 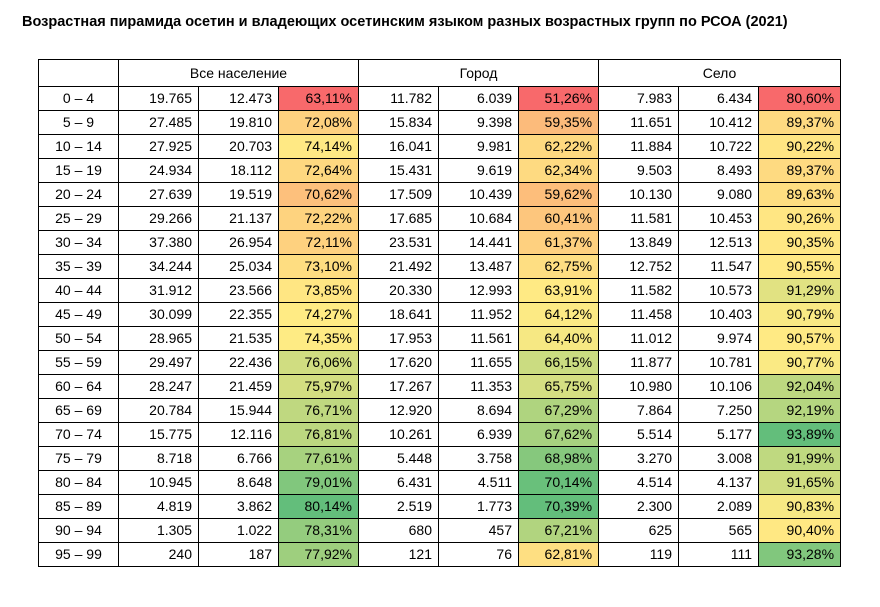 I want to click on city-total-cell: 17.267, so click(x=398, y=386).